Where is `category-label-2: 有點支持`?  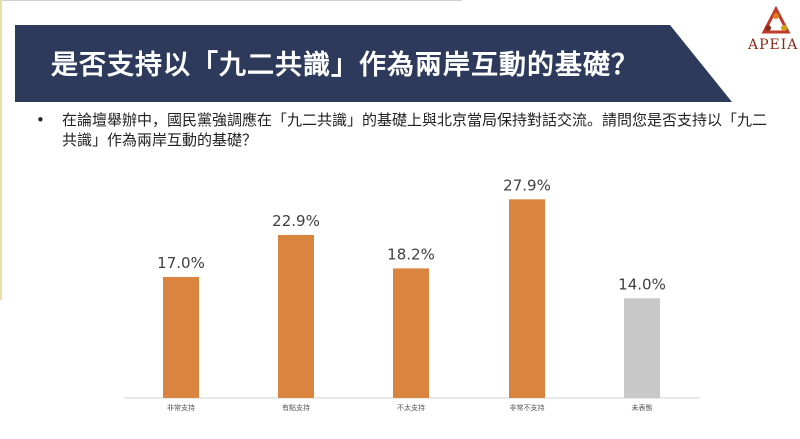 category-label-2: 有點支持 is located at coordinates (296, 407).